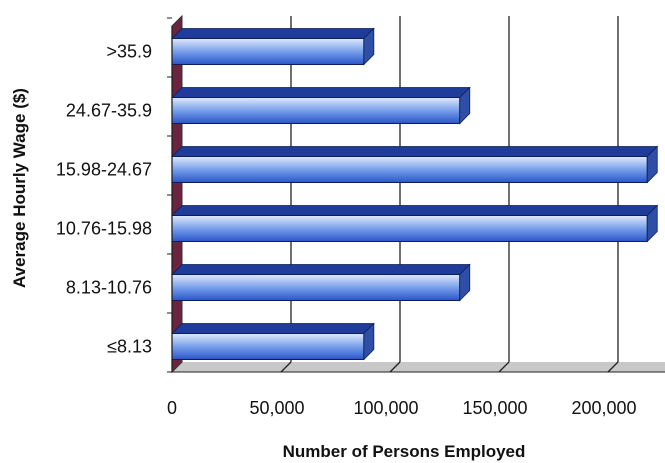  I want to click on x-tick-label: 150,000, so click(494, 408).